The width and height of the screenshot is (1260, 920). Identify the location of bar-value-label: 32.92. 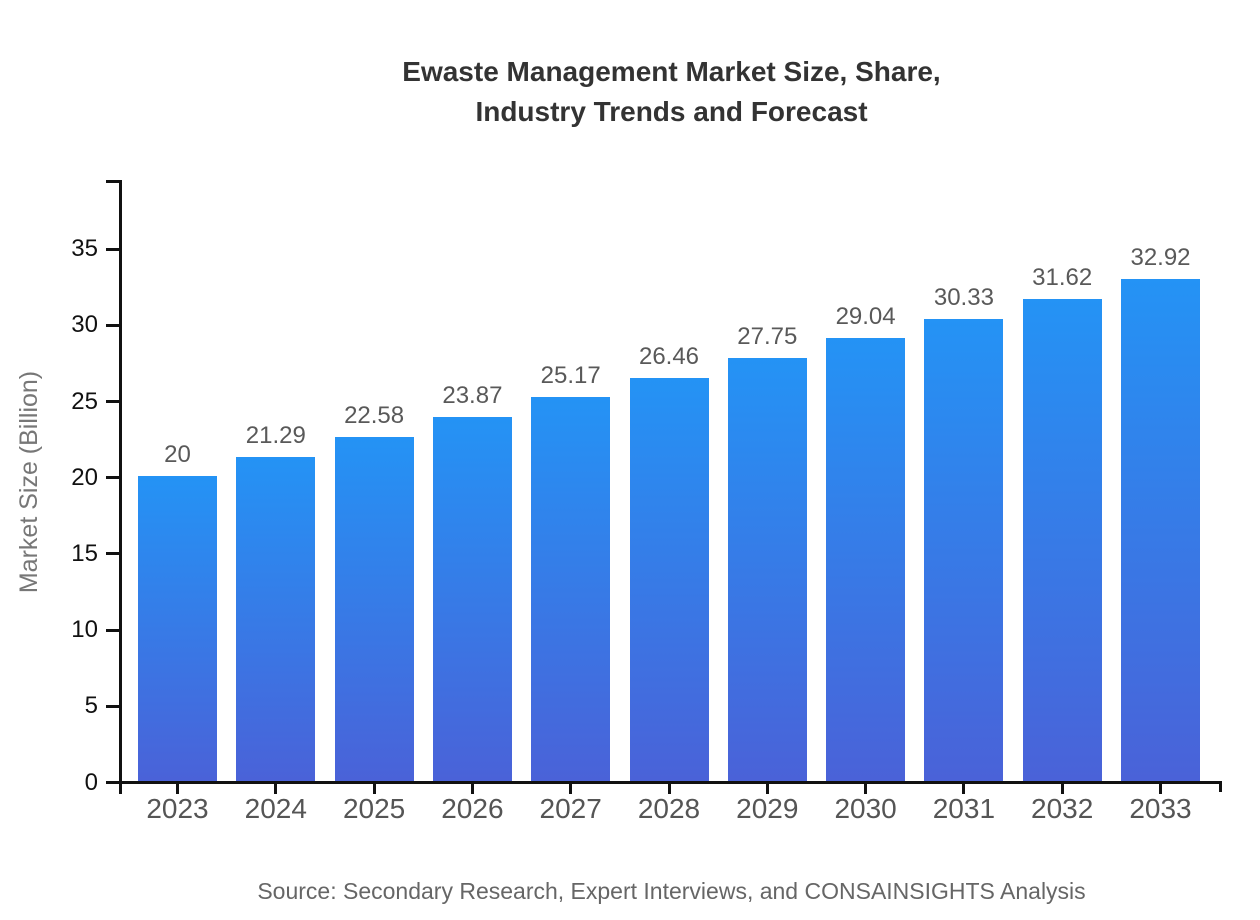
(1160, 258).